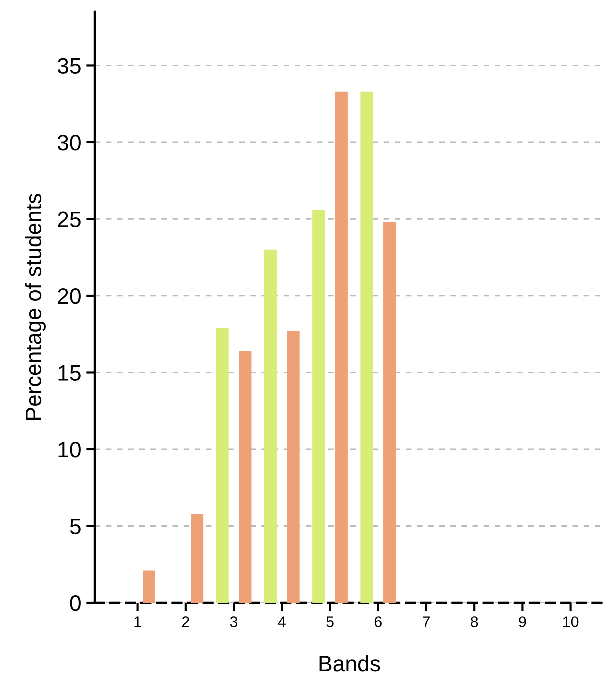 Image resolution: width=604 pixels, height=686 pixels. Describe the element at coordinates (474, 622) in the screenshot. I see `x-tick-label: 8` at that location.